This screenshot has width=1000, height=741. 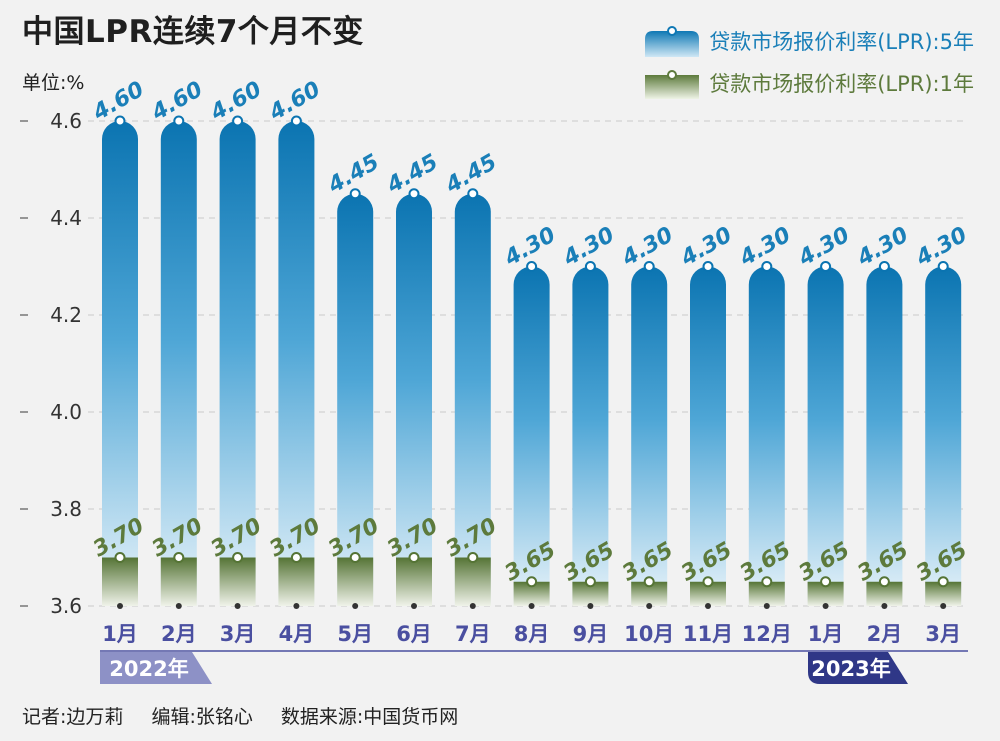 I want to click on x-tick-label: 8月, so click(x=532, y=634).